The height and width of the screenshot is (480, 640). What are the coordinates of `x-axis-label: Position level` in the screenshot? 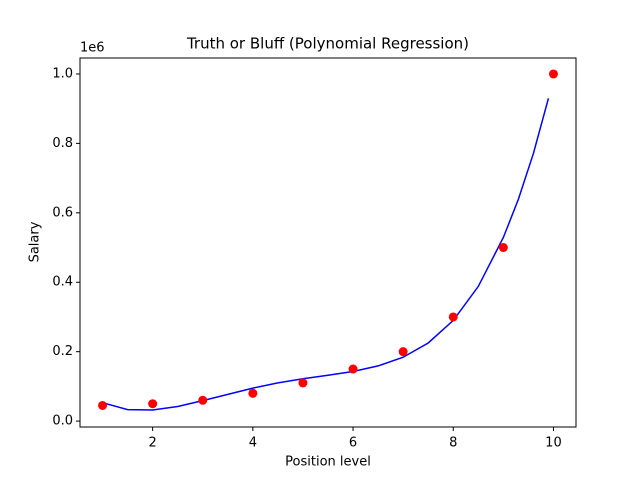 It's located at (328, 462).